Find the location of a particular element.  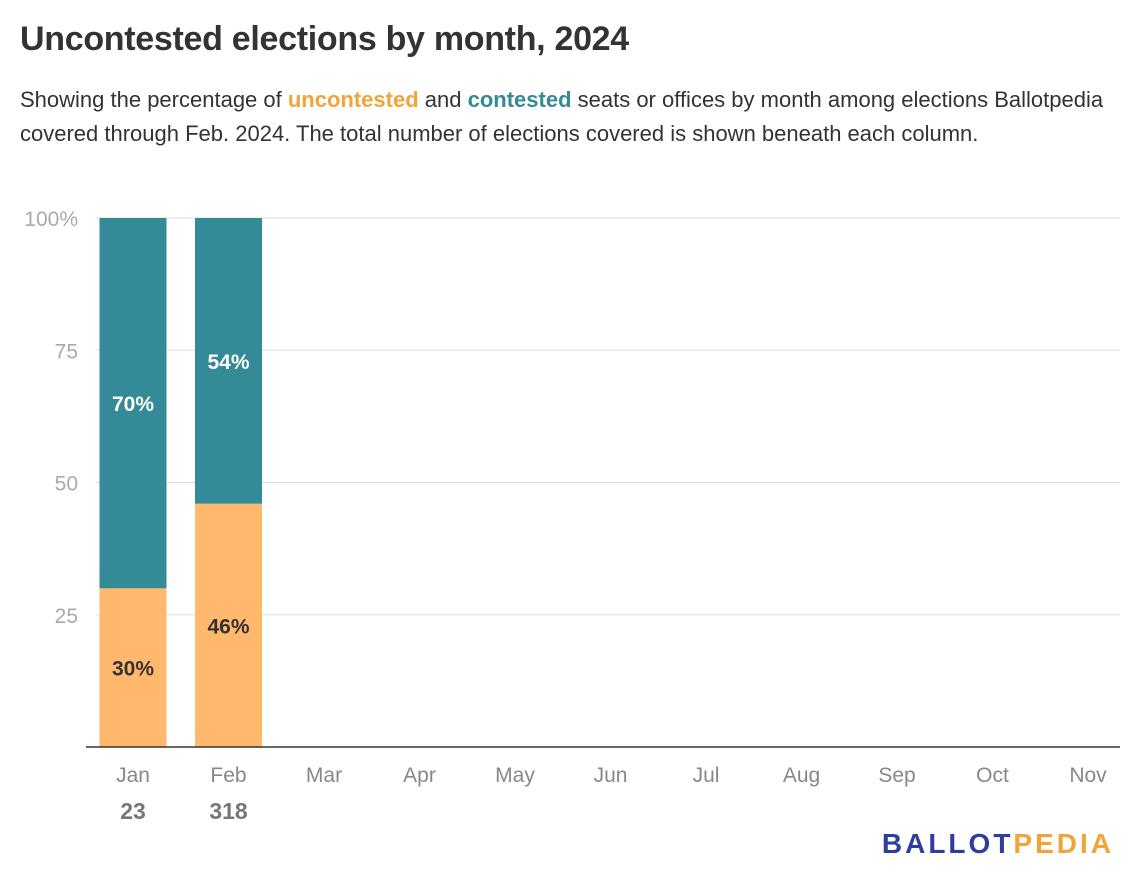

bar-label-uncontested: 30% is located at coordinates (133, 669).